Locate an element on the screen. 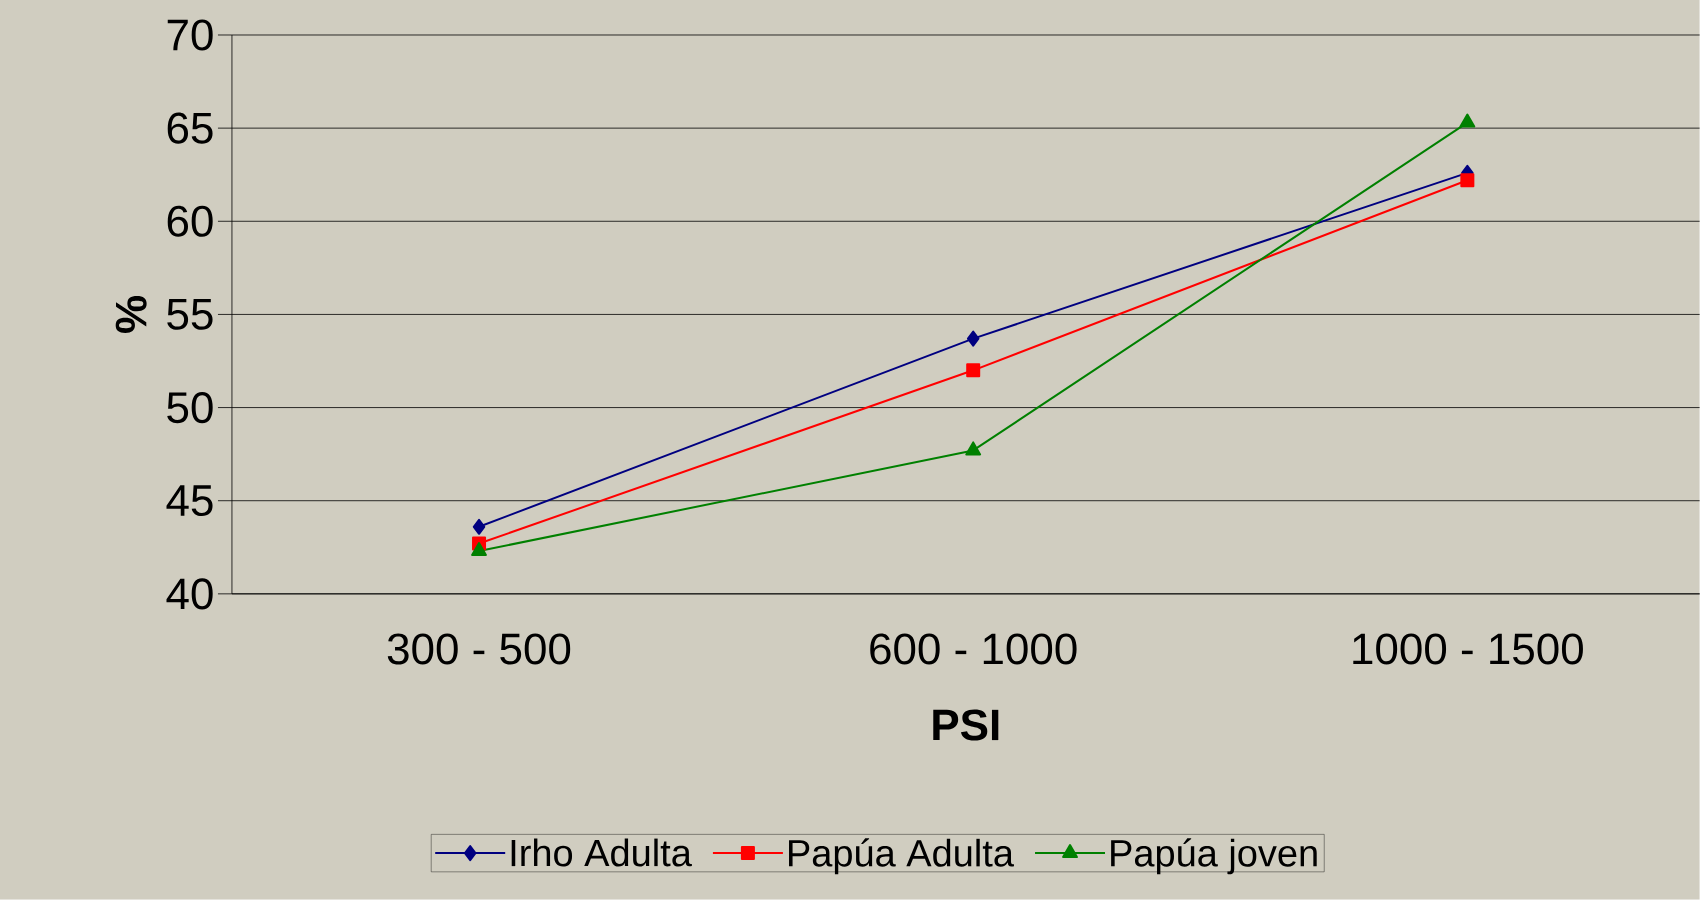  x-axis-title: PSI is located at coordinates (966, 725).